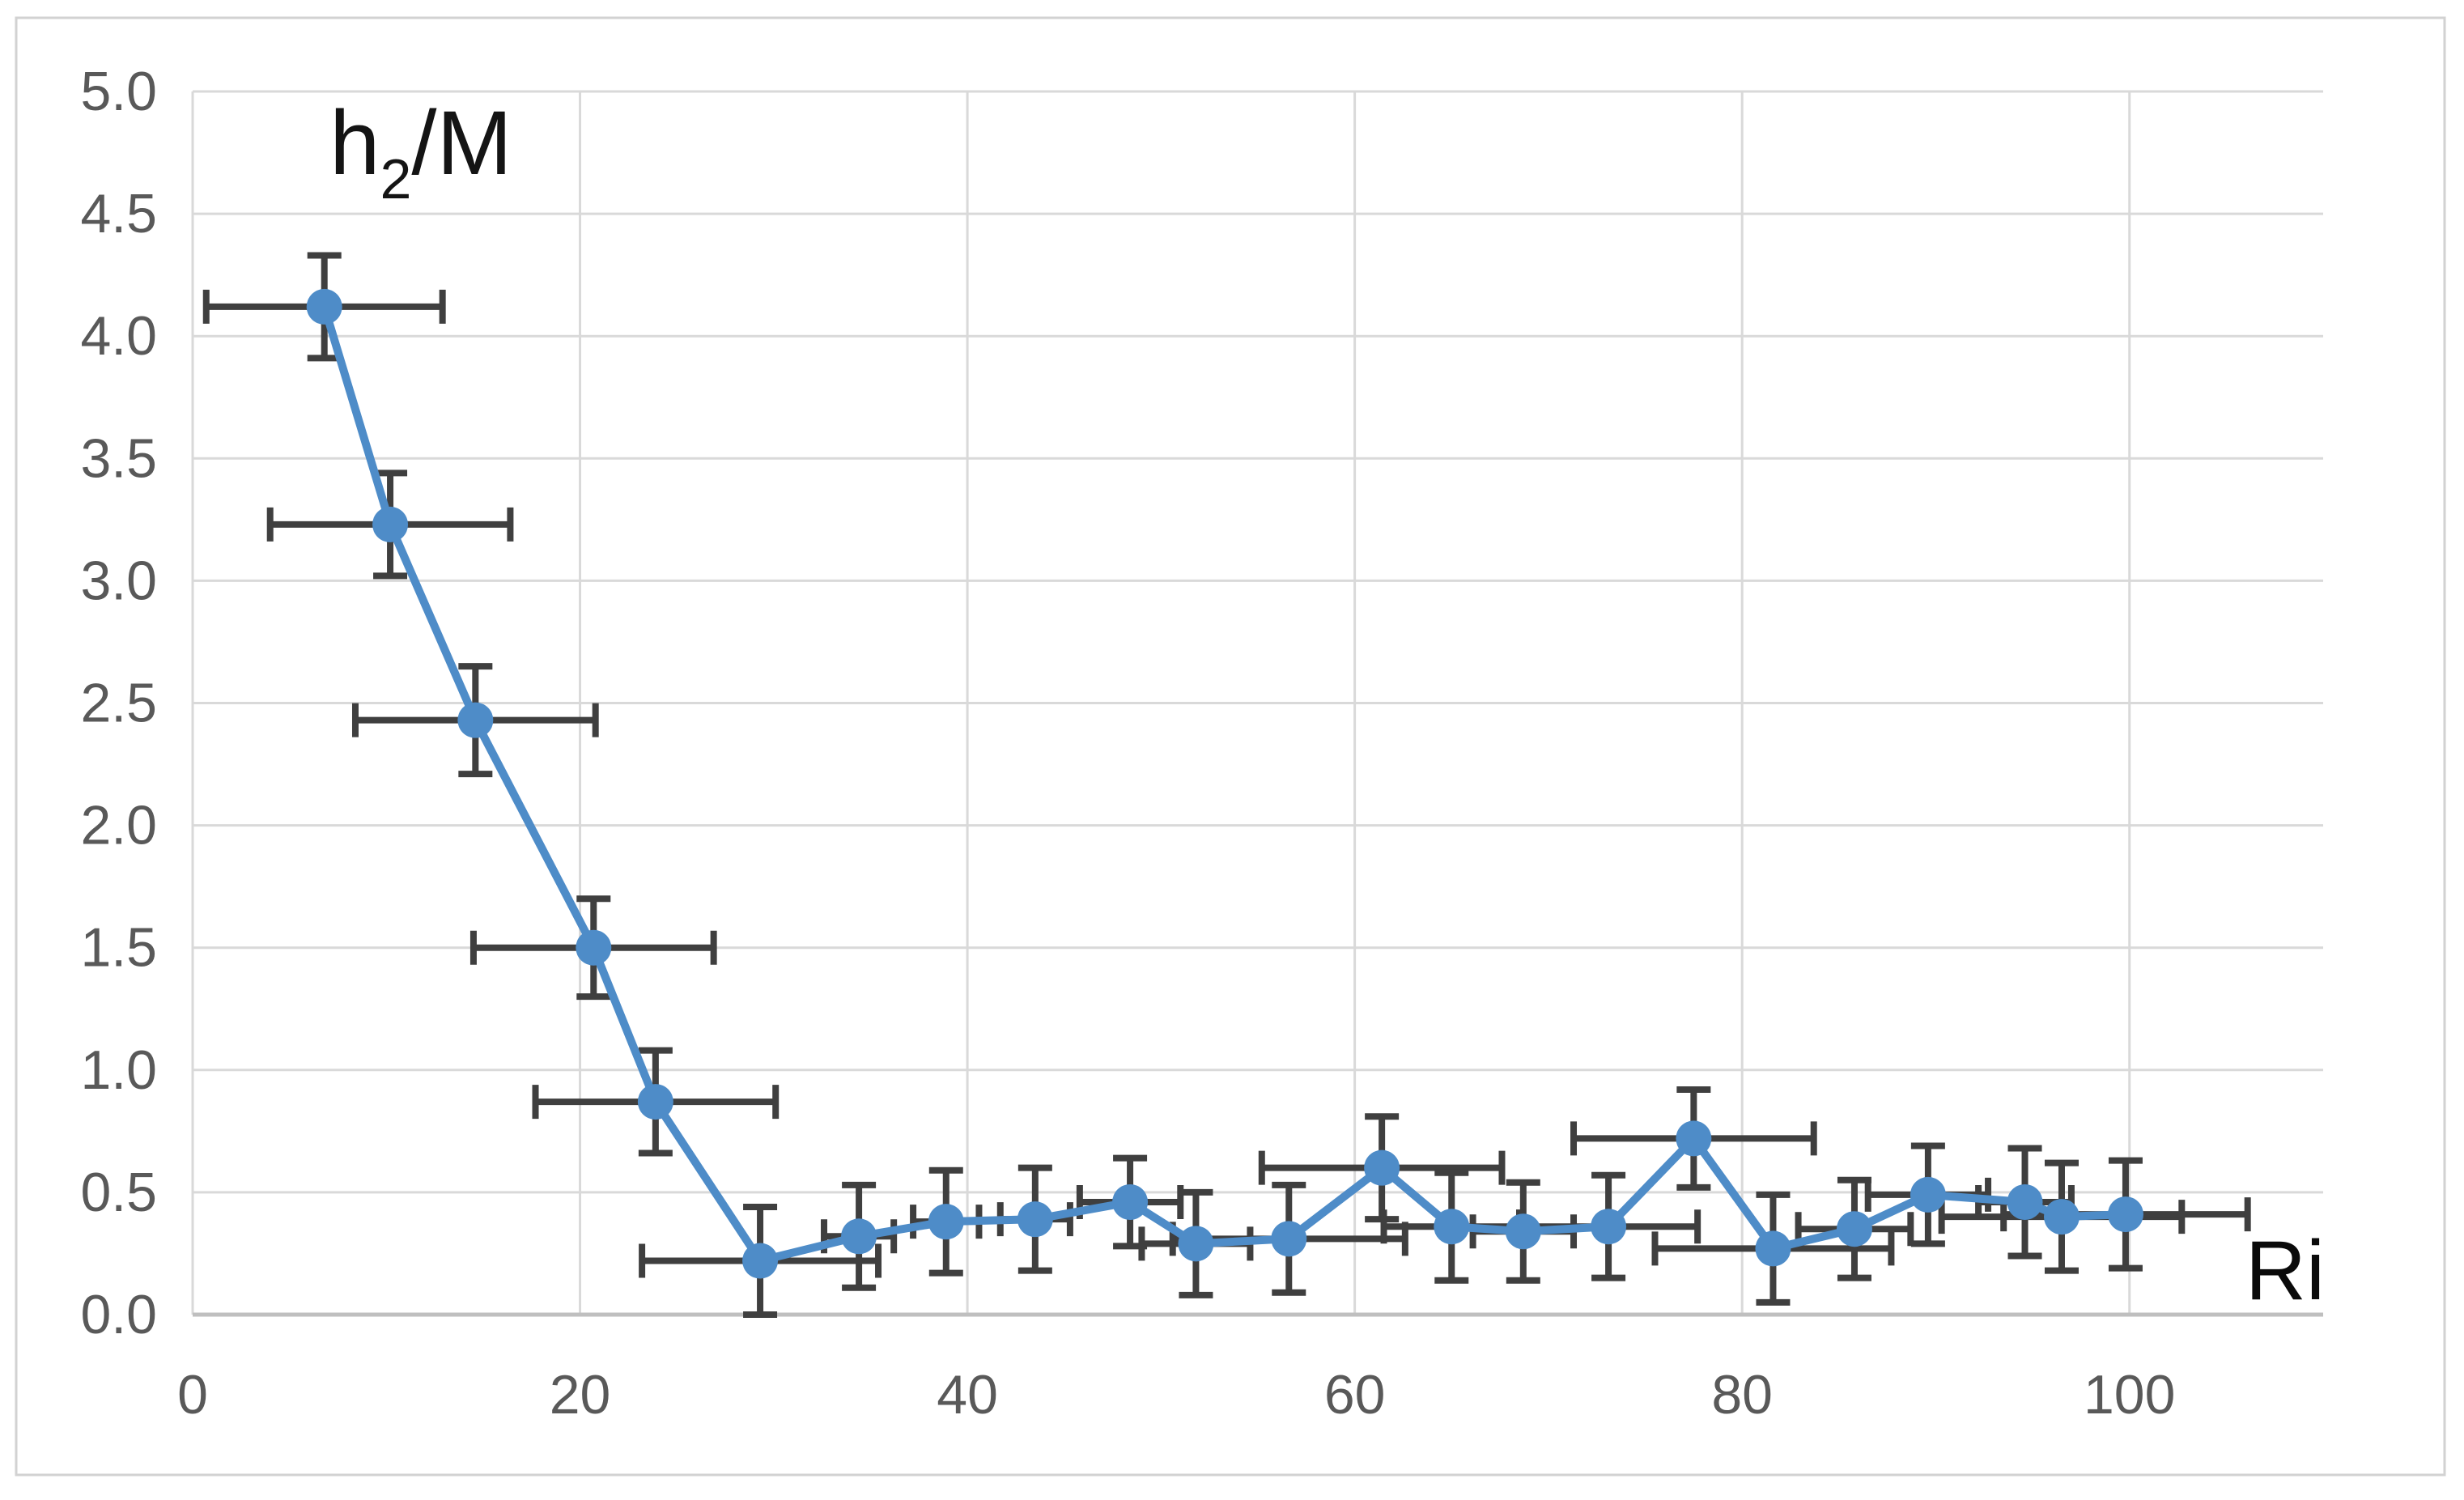  What do you see at coordinates (1355, 1395) in the screenshot?
I see `x-tick-label: 60` at bounding box center [1355, 1395].